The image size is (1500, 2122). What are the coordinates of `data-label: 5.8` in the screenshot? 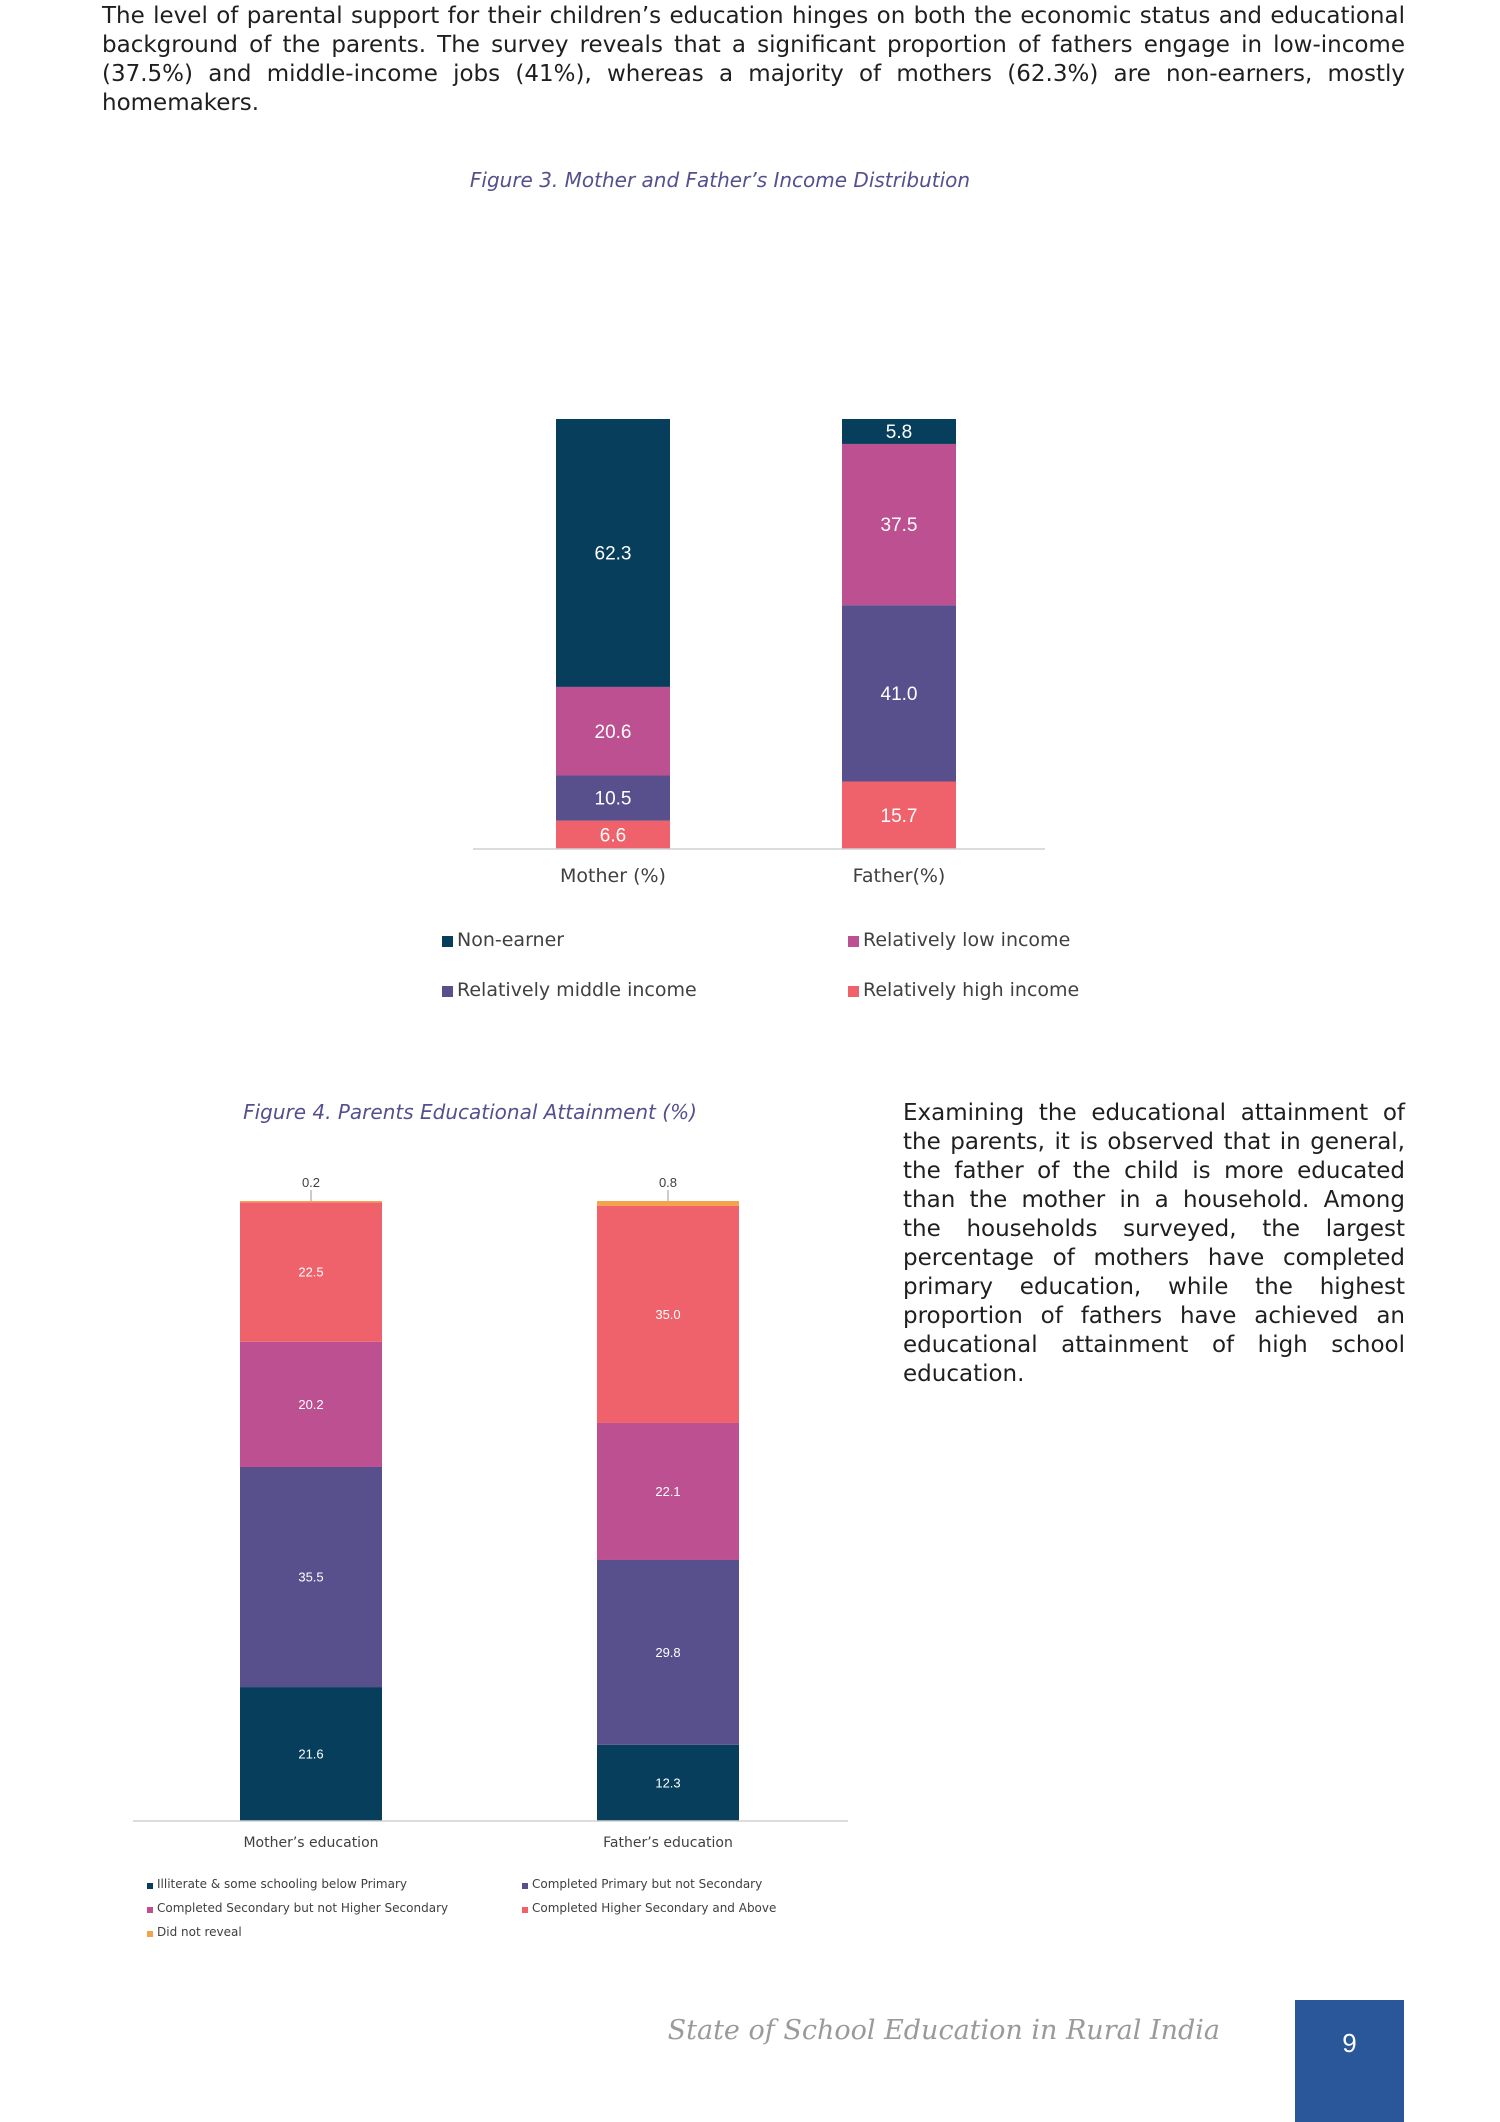 It's located at (899, 432).